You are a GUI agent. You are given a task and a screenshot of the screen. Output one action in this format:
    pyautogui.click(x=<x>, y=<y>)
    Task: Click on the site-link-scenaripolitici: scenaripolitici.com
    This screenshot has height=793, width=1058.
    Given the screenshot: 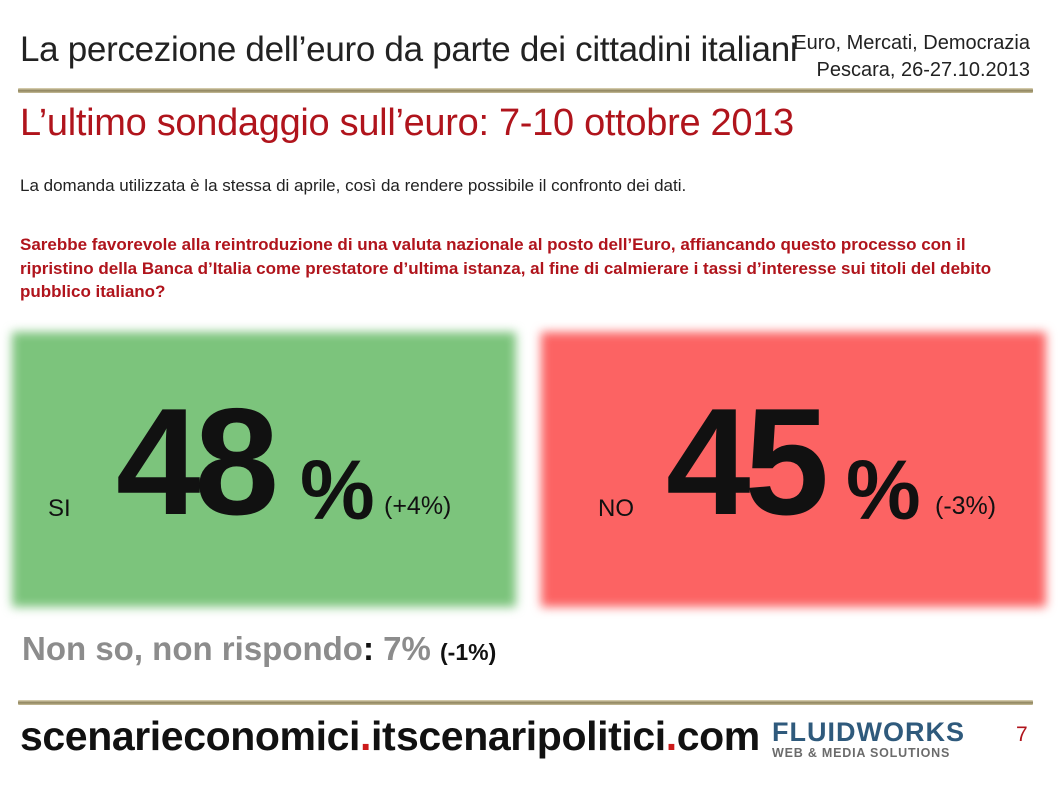 What is the action you would take?
    pyautogui.click(x=578, y=736)
    